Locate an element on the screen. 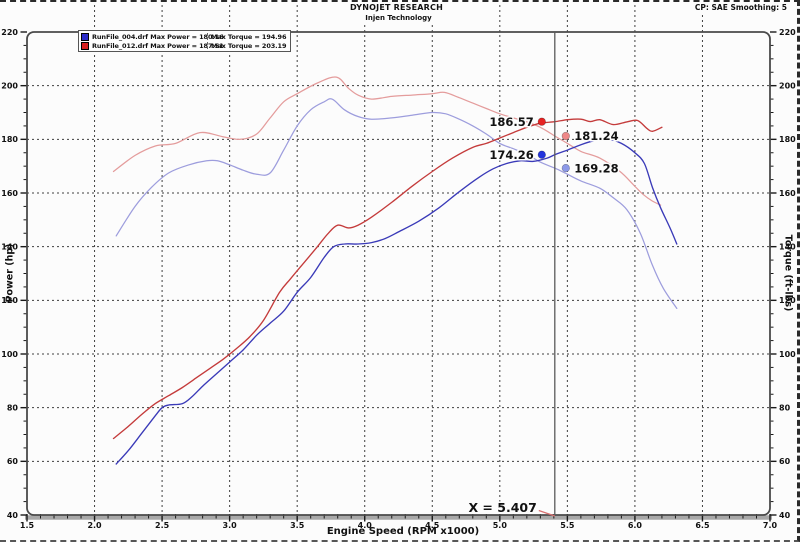 The width and height of the screenshot is (800, 542). svg-text: 5.5 is located at coordinates (567, 525).